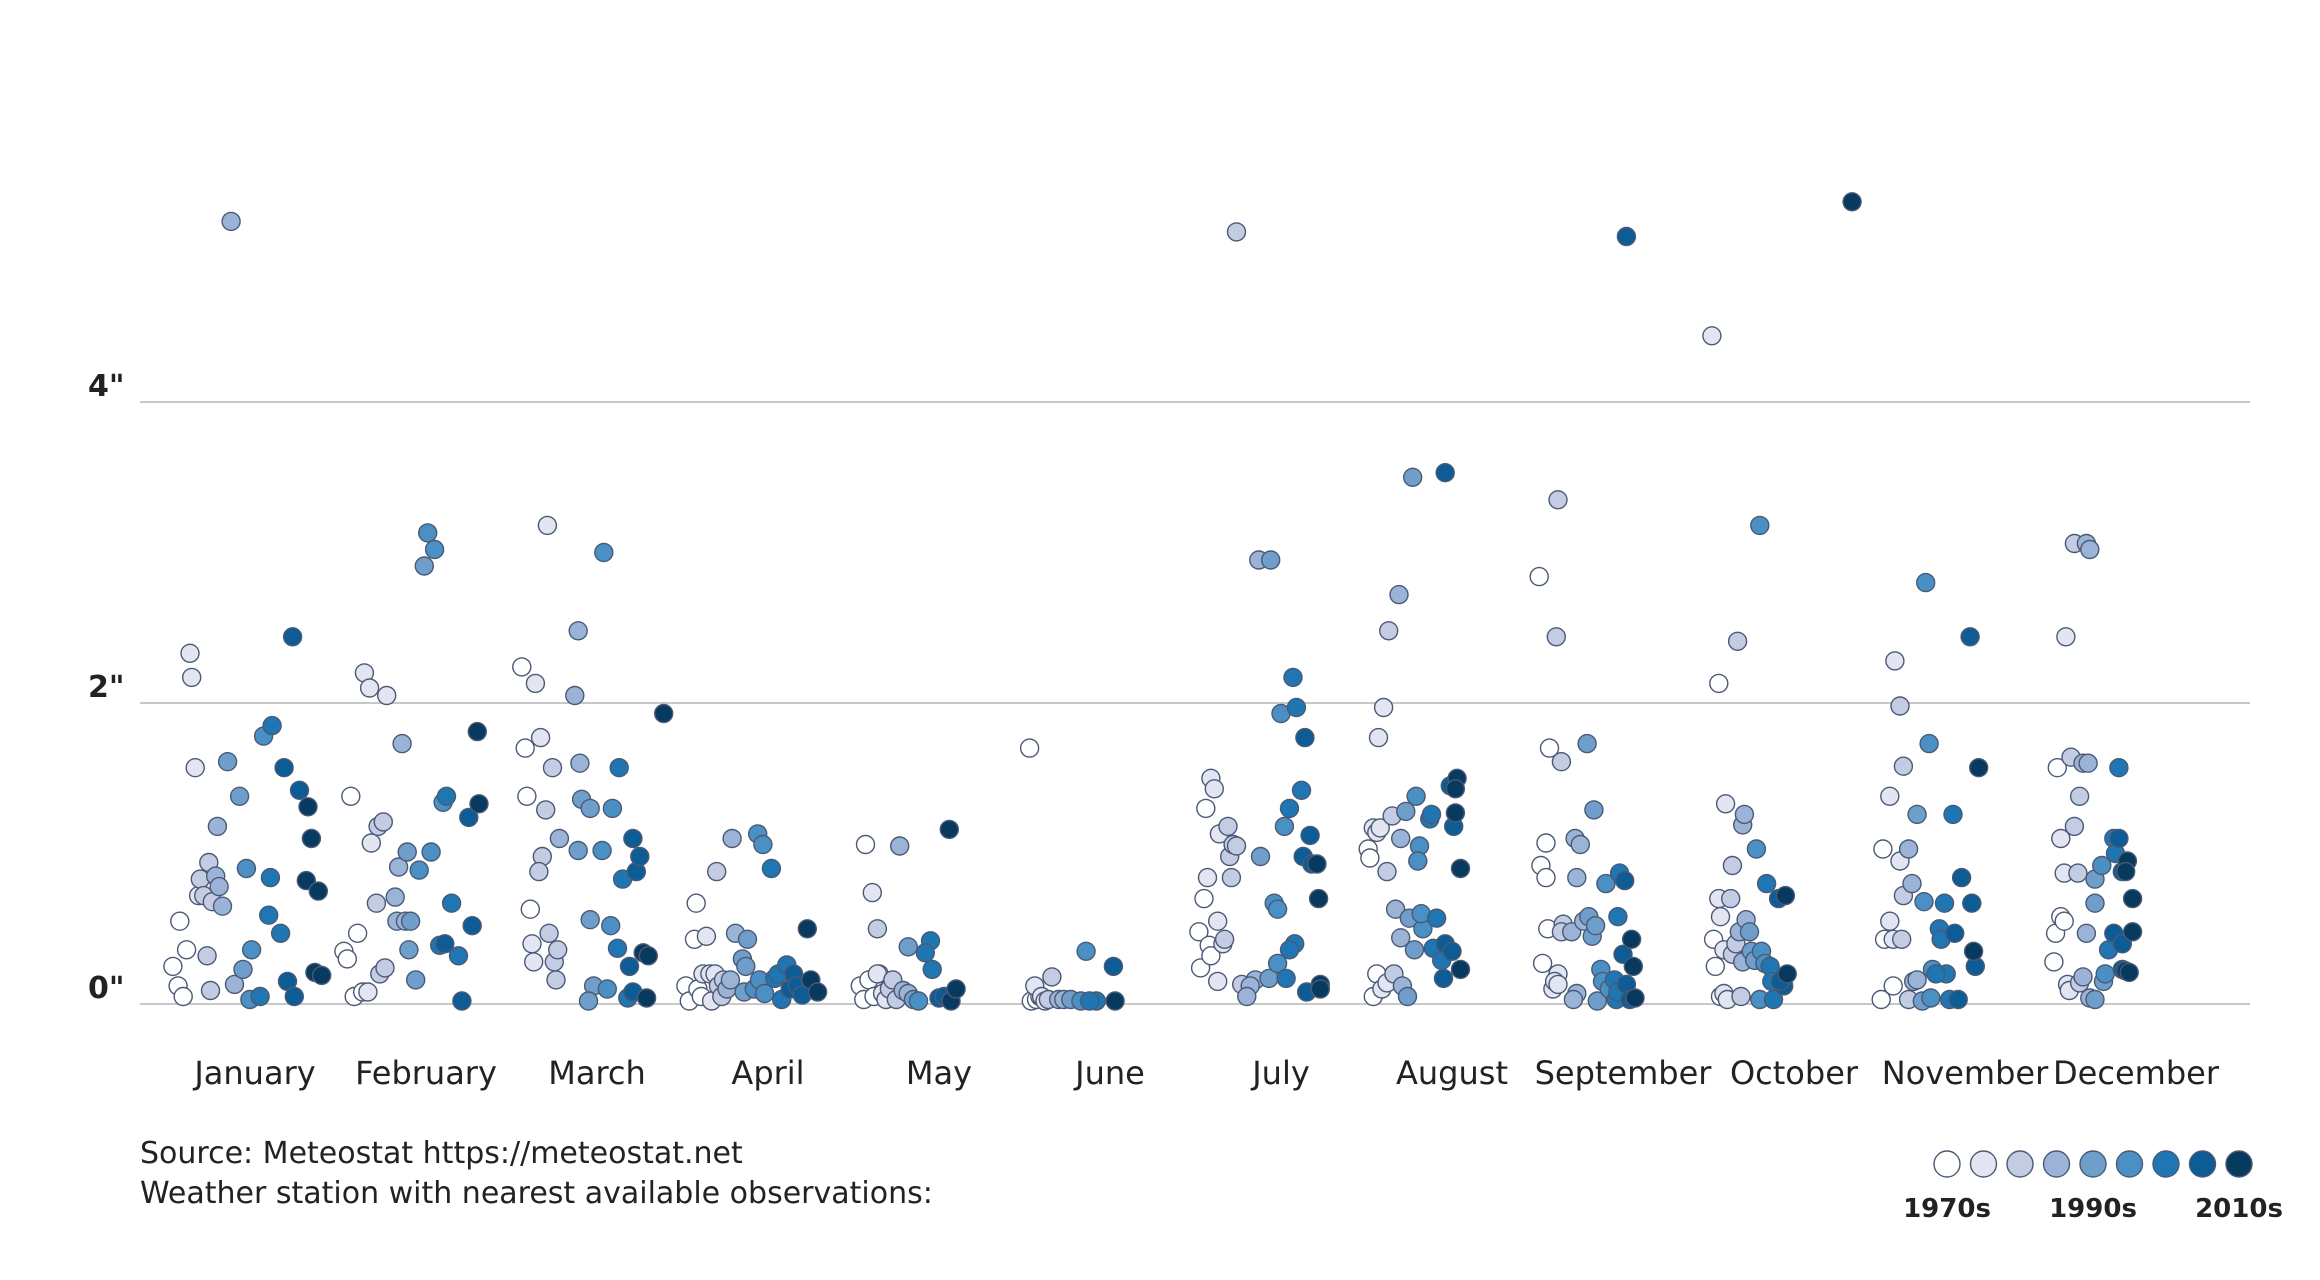 The image size is (2320, 1280). What do you see at coordinates (939, 1073) in the screenshot?
I see `x-tick-label: May` at bounding box center [939, 1073].